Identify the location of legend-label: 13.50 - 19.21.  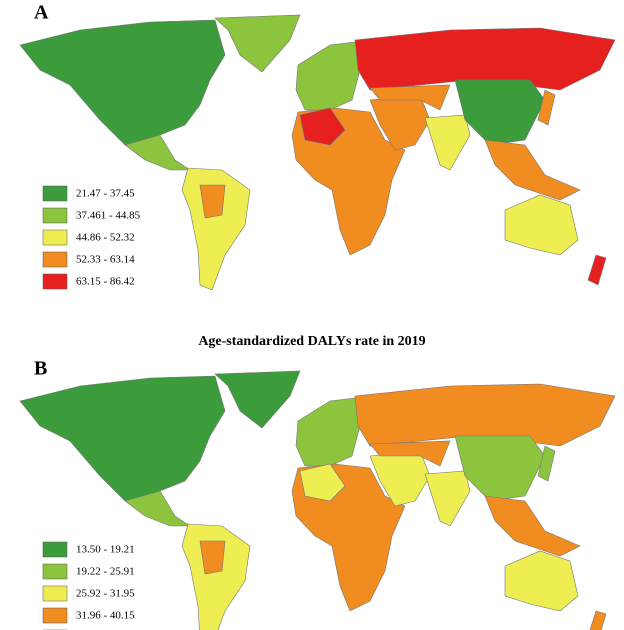
(105, 550).